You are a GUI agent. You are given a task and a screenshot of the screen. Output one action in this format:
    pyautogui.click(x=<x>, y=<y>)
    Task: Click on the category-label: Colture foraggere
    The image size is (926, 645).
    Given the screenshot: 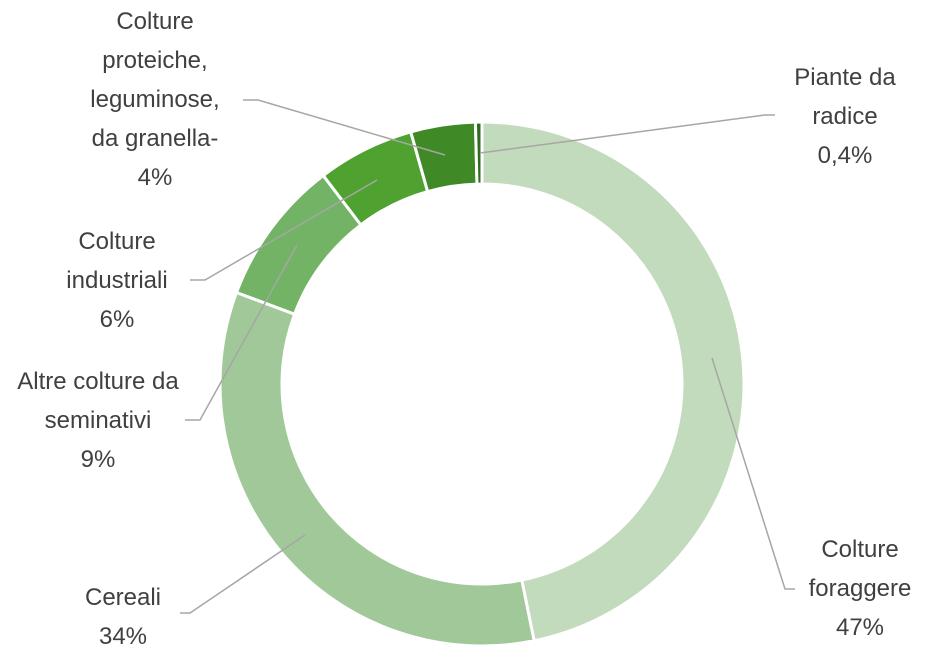 What is the action you would take?
    pyautogui.click(x=860, y=569)
    